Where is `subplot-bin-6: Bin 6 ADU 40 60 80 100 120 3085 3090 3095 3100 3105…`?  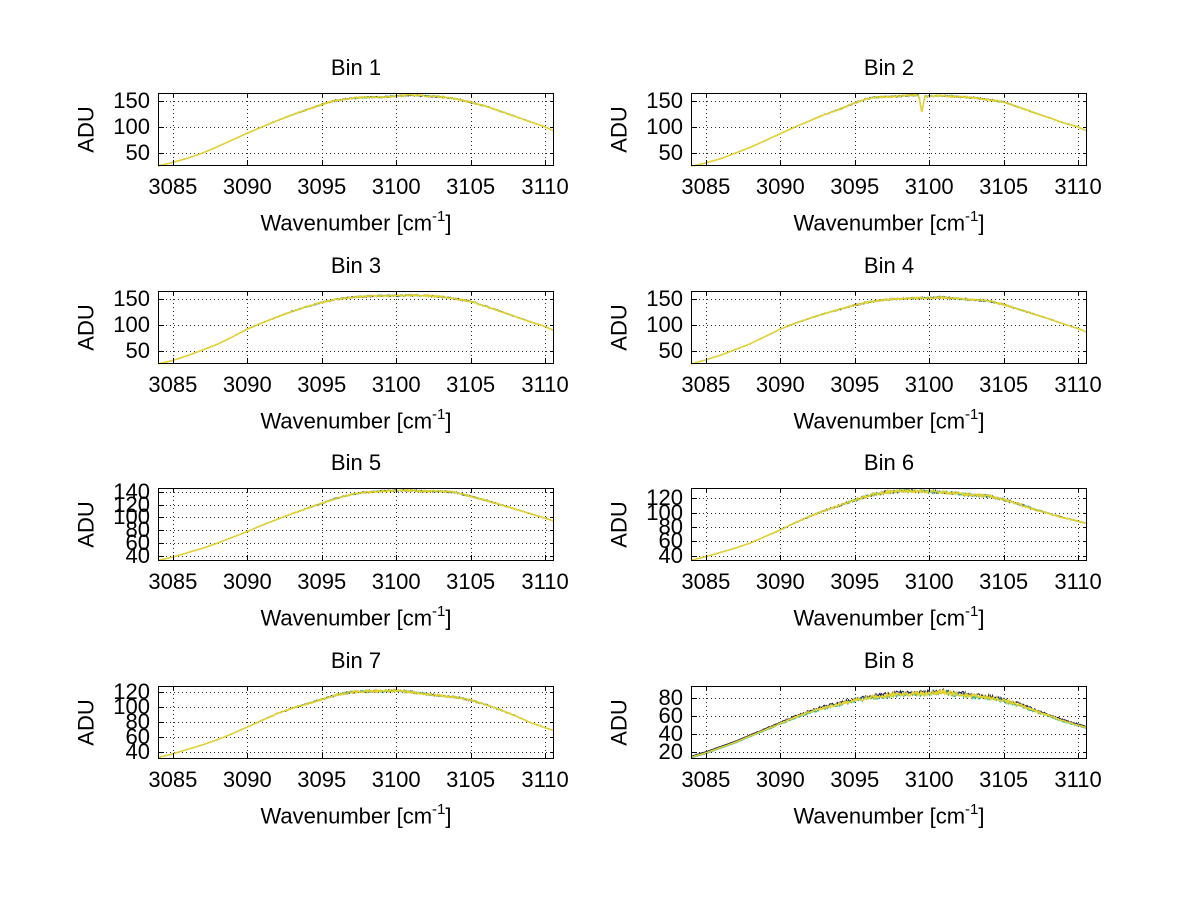
subplot-bin-6: Bin 6 ADU 40 60 80 100 120 3085 3090 3095 3100 3105… is located at coordinates (866, 555).